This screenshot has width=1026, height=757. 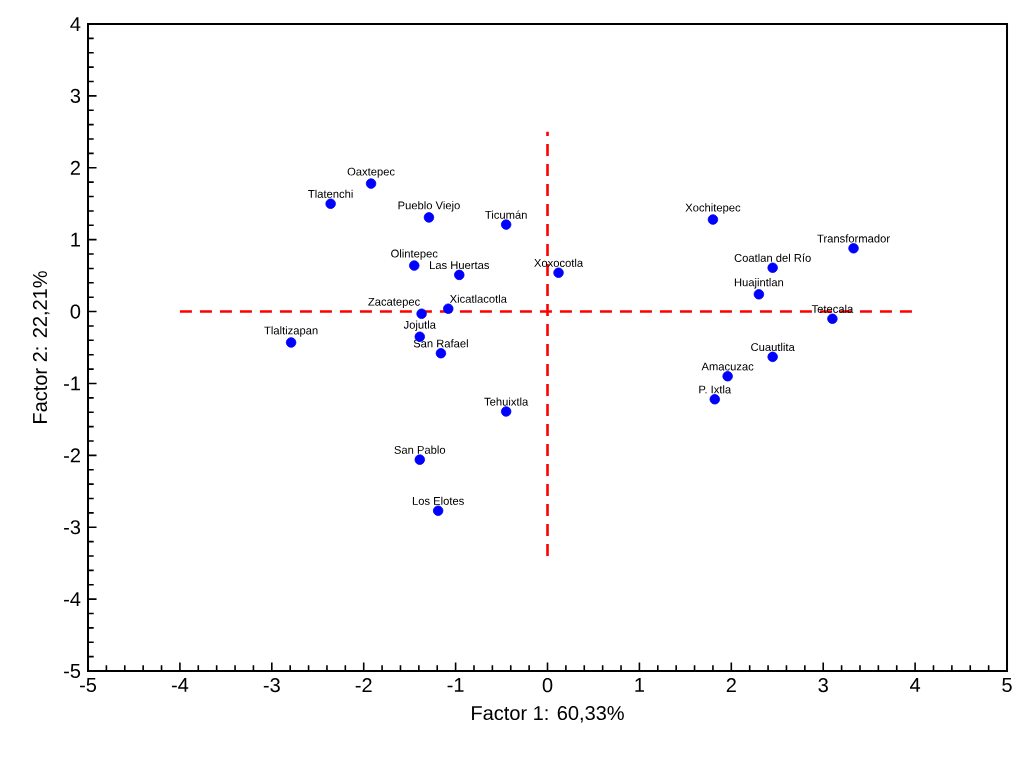 I want to click on annotation: P. Ixtla, so click(x=715, y=389).